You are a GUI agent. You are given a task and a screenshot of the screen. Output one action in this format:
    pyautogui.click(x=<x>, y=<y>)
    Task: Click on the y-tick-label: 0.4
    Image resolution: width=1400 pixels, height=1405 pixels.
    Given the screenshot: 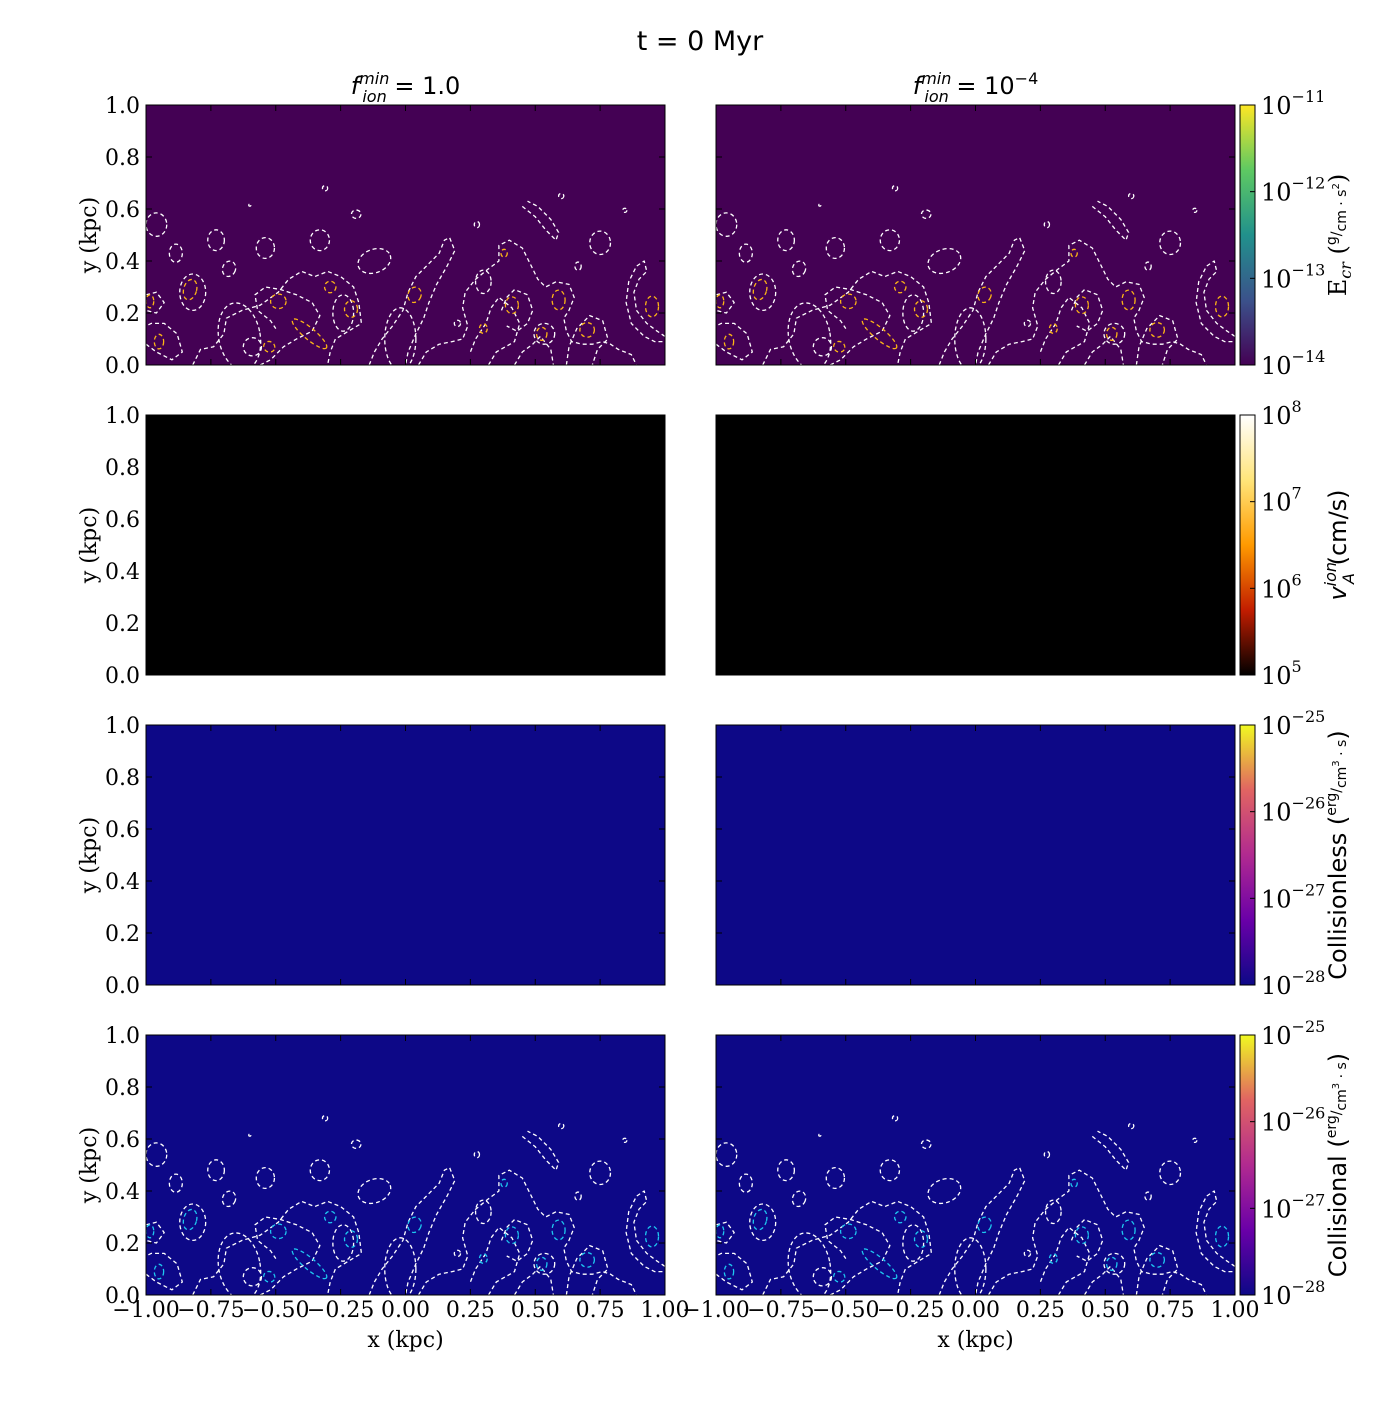 What is the action you would take?
    pyautogui.click(x=122, y=262)
    